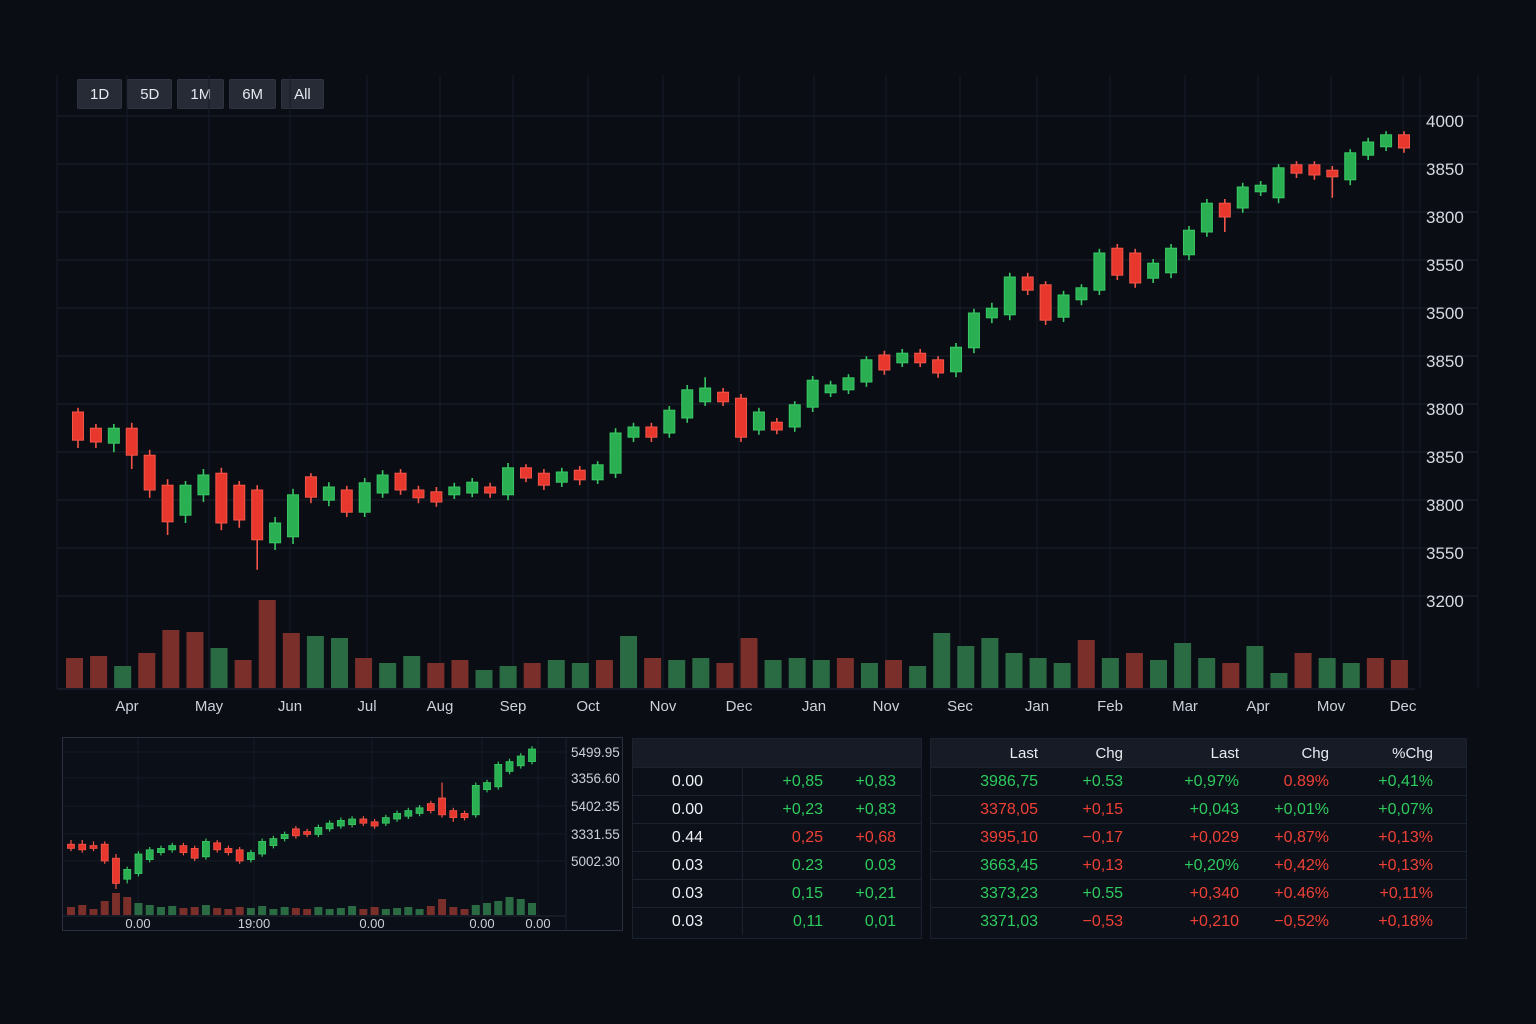 This screenshot has height=1024, width=1536. What do you see at coordinates (1412, 753) in the screenshot?
I see `column-header-pct-chg: %Chg` at bounding box center [1412, 753].